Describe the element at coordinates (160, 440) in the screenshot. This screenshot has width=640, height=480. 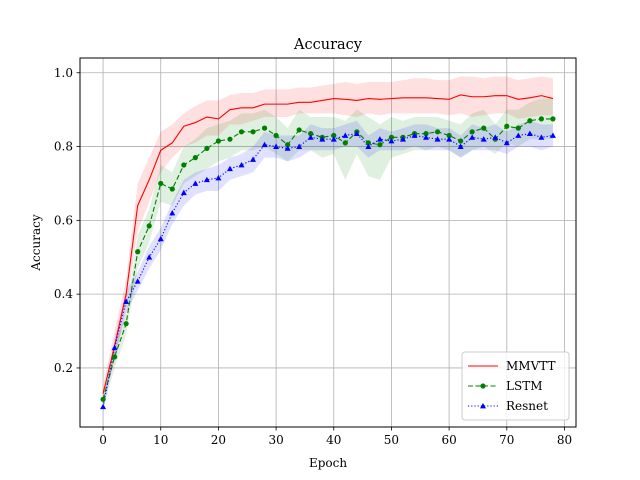
I see `x-tick-label: 10` at that location.